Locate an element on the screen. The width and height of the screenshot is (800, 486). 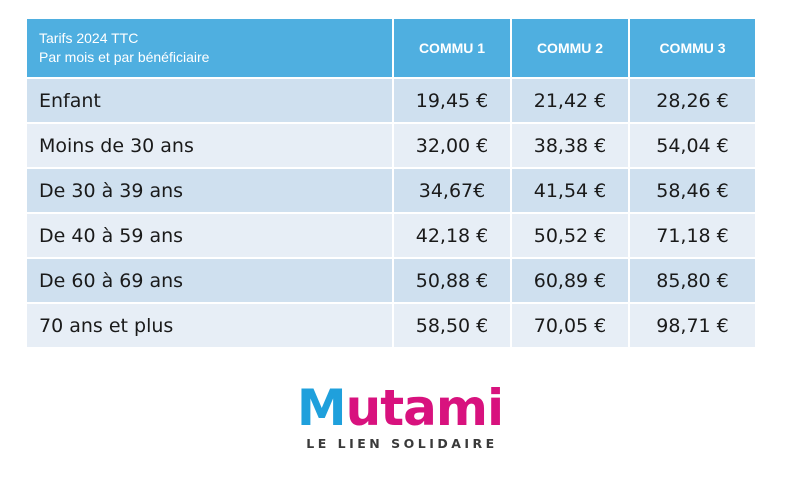
column-header-commu-1: COMMU 1 is located at coordinates (453, 49).